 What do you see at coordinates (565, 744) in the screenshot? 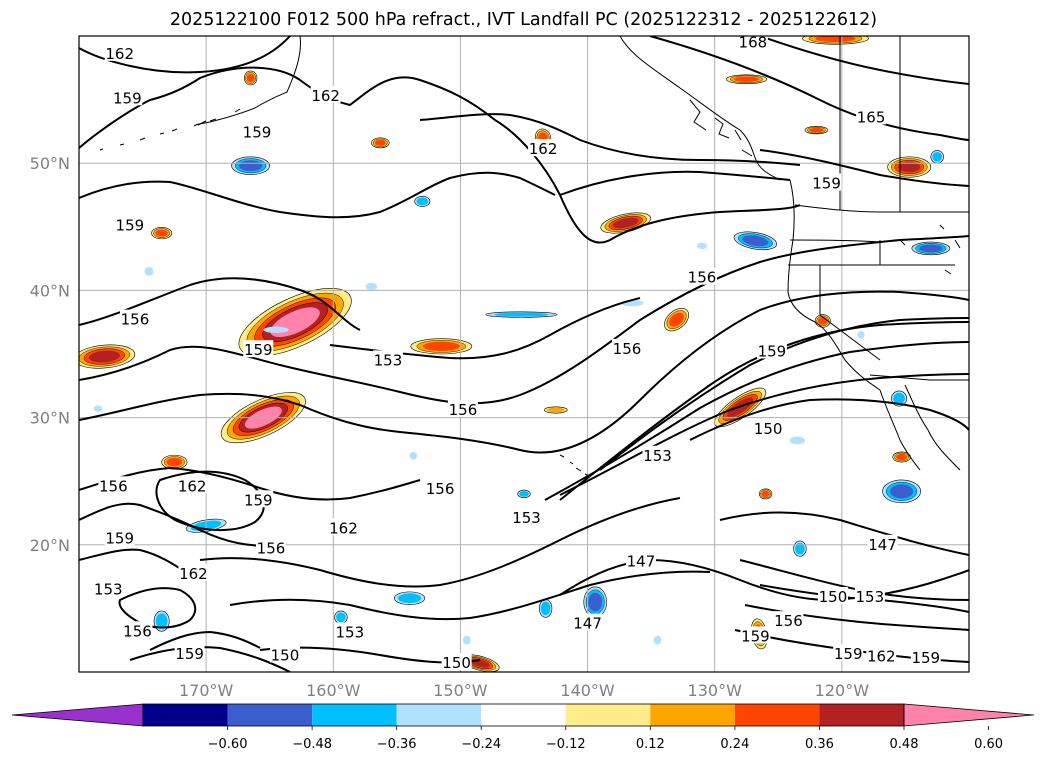
I see `colorbar-tick-label: −0.12` at bounding box center [565, 744].